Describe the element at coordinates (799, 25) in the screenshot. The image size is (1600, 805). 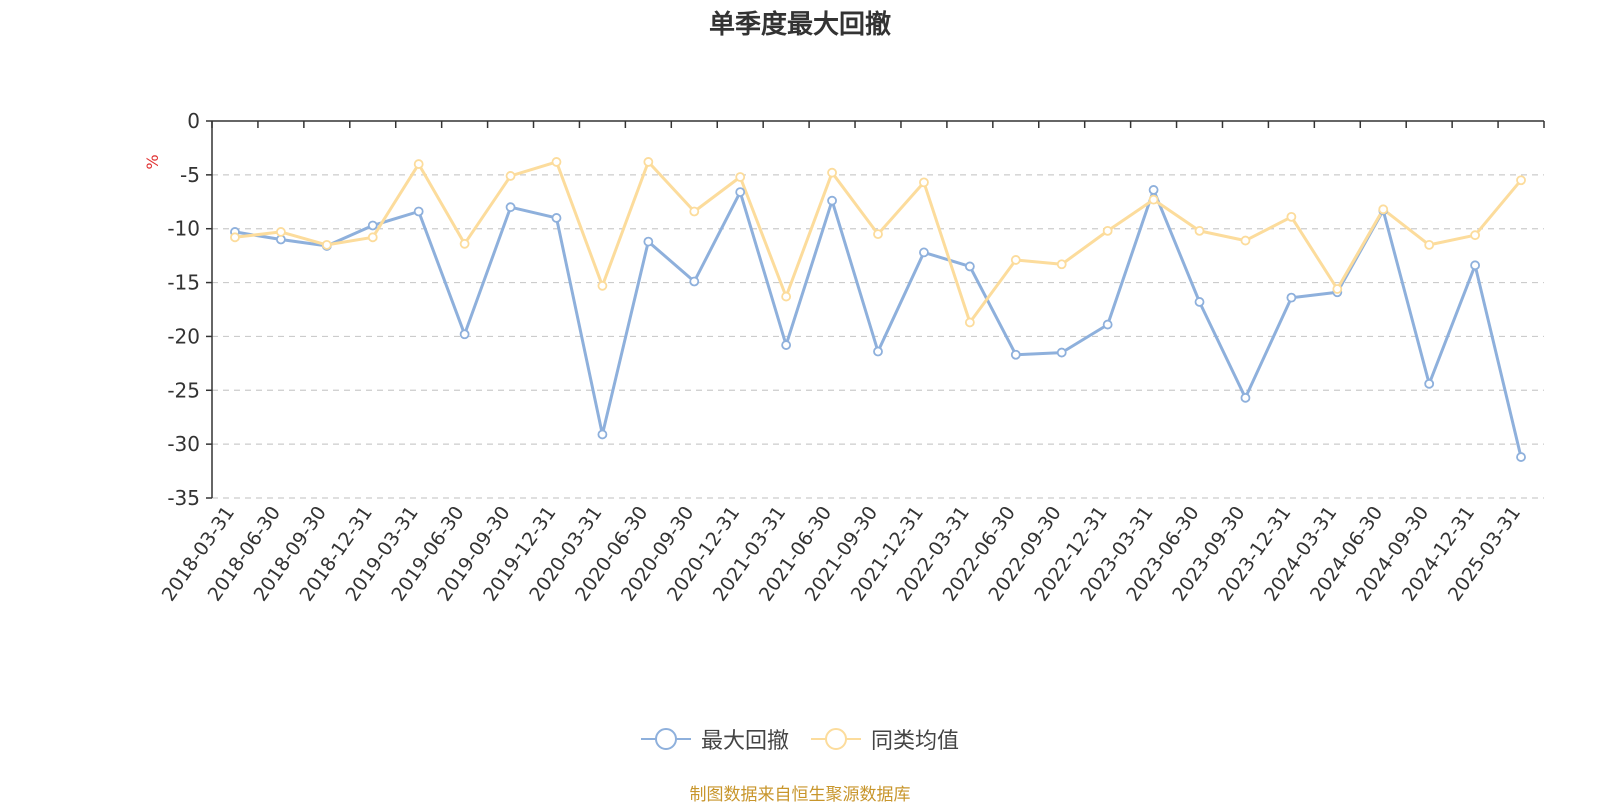
I see `chart-title: 单季度最大回撤` at that location.